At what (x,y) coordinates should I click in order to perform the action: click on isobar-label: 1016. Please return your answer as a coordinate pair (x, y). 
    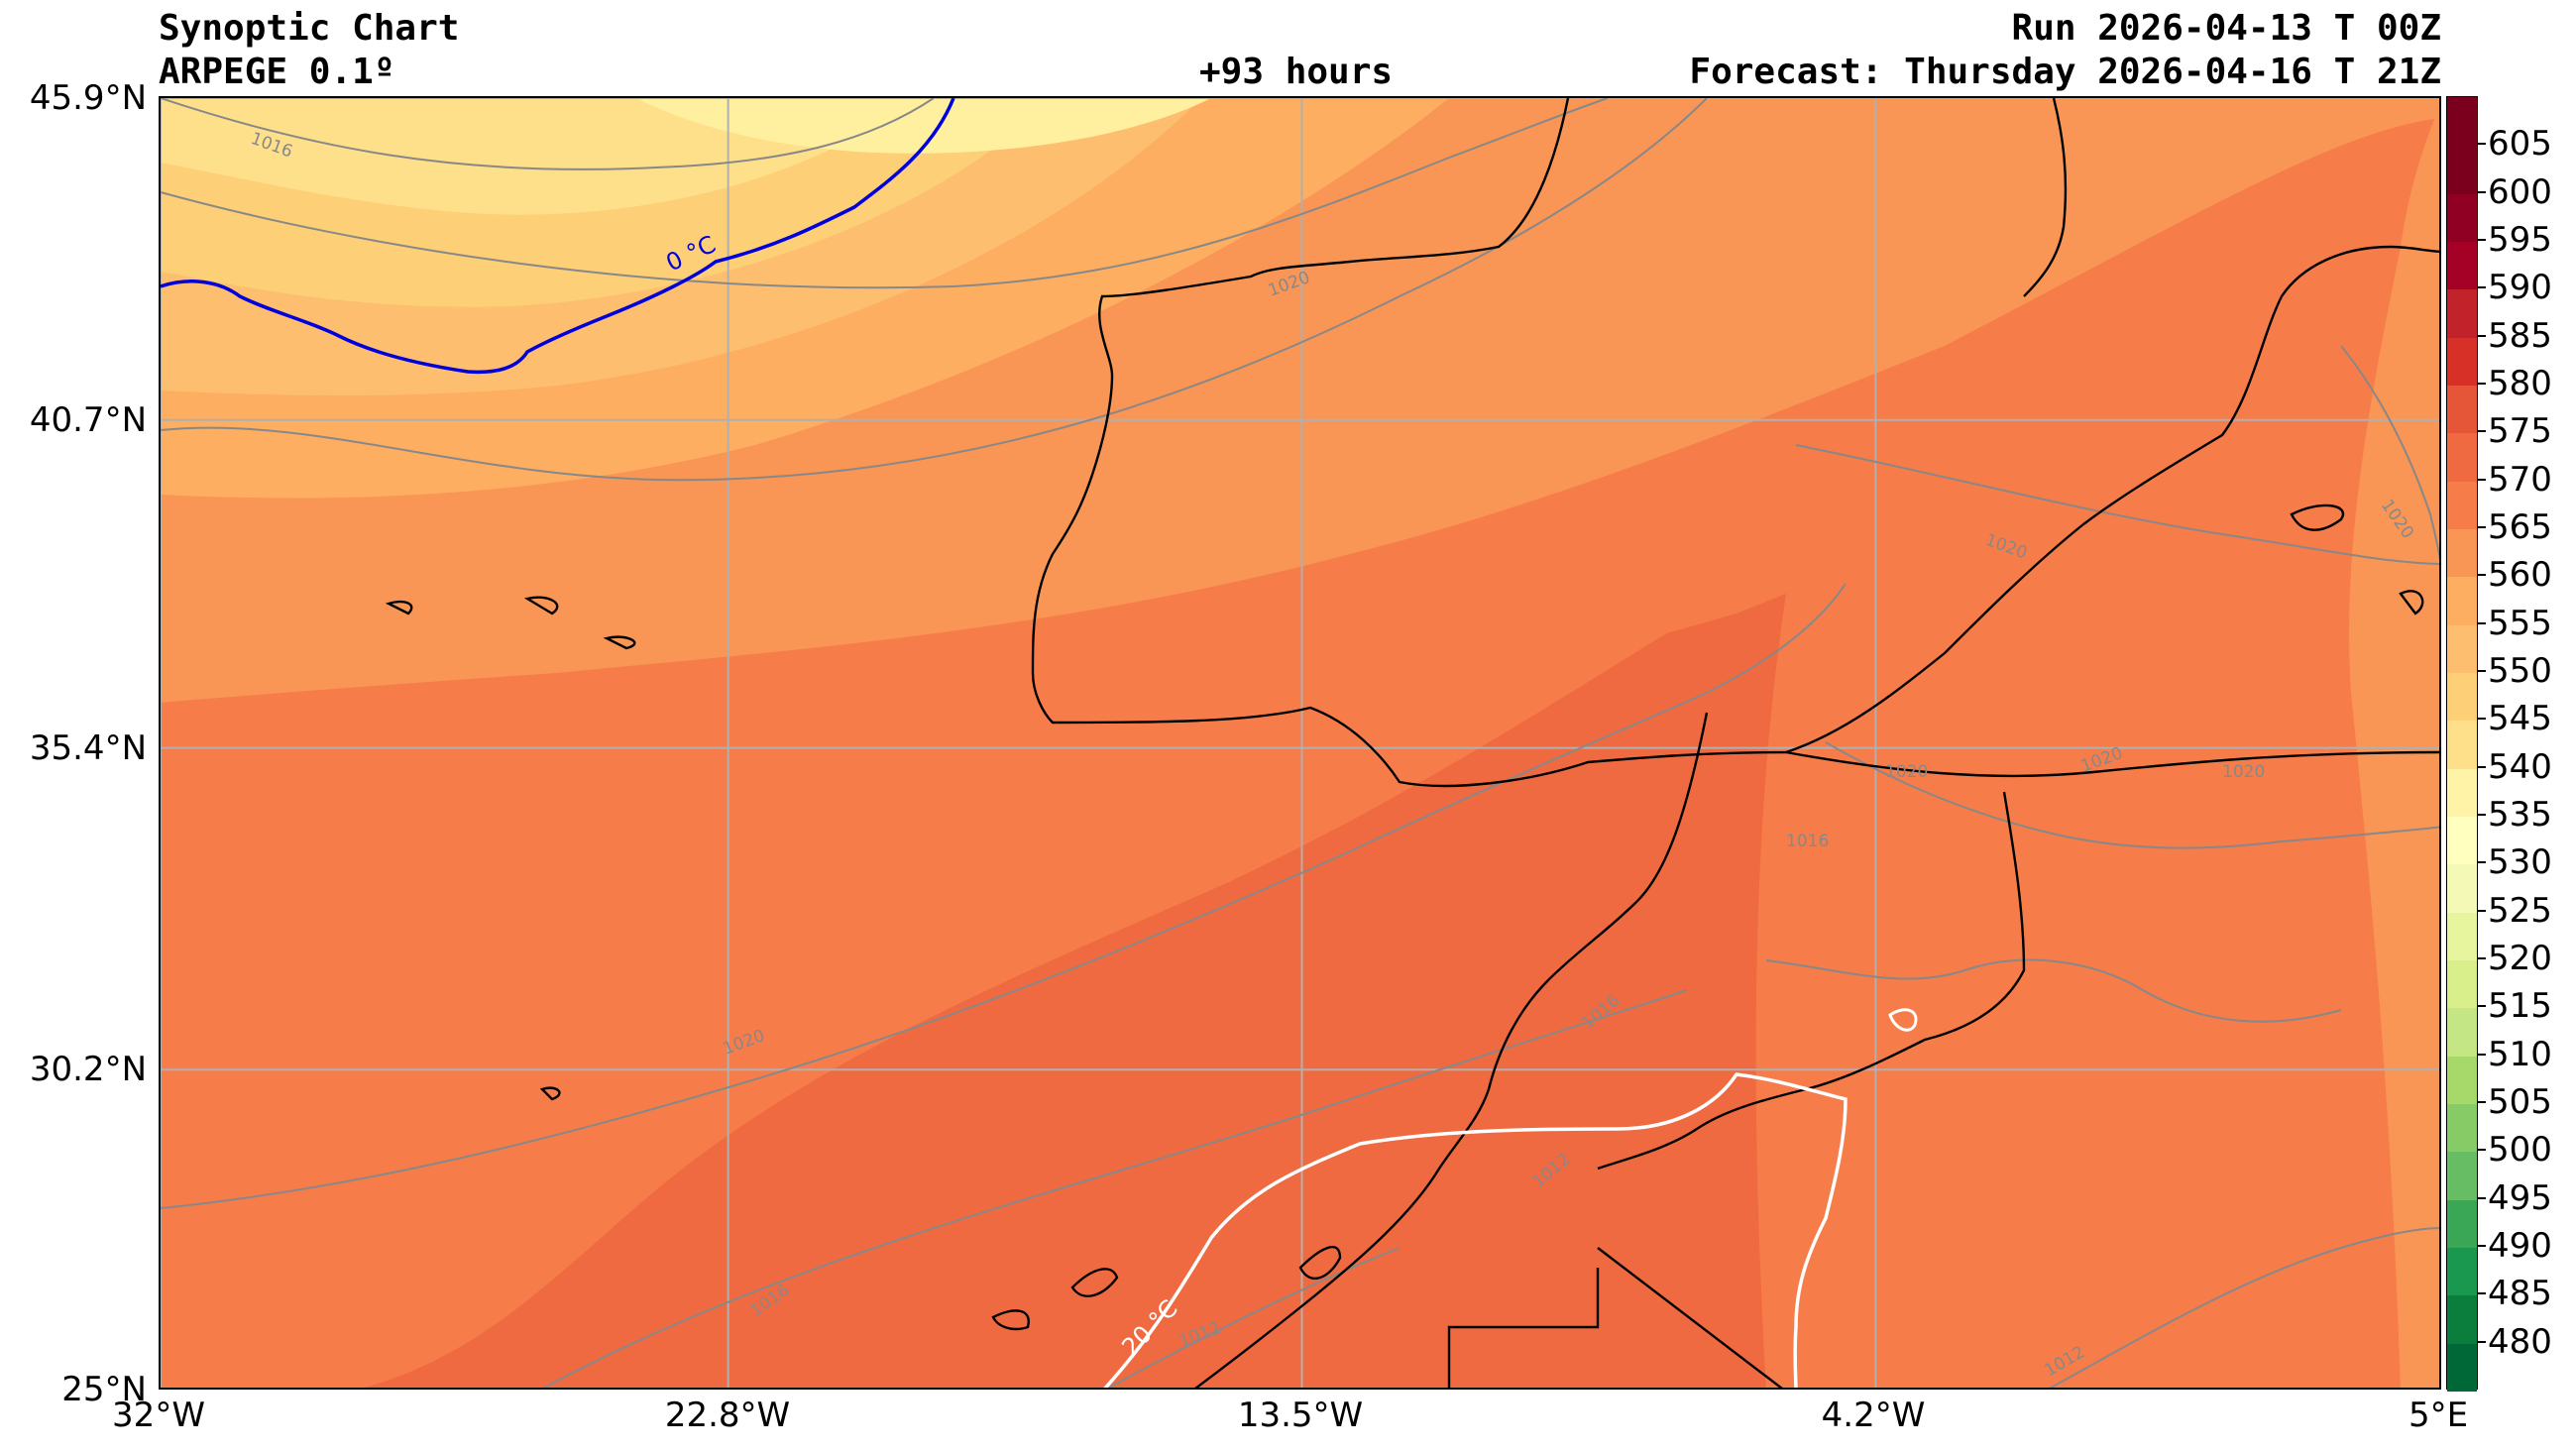
    Looking at the image, I should click on (1807, 841).